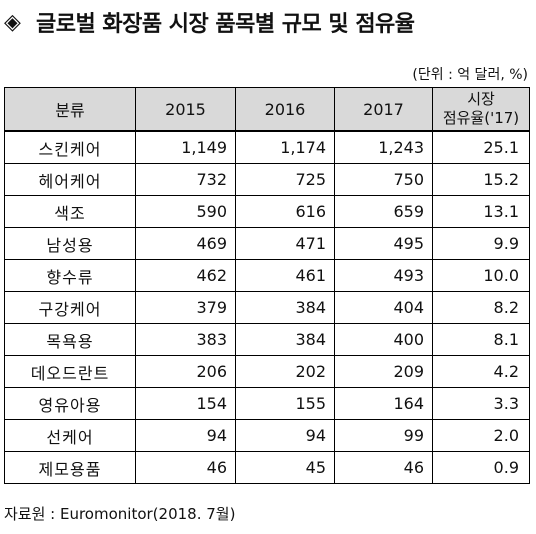 Image resolution: width=536 pixels, height=534 pixels. I want to click on value-2015-cell: 46, so click(185, 467).